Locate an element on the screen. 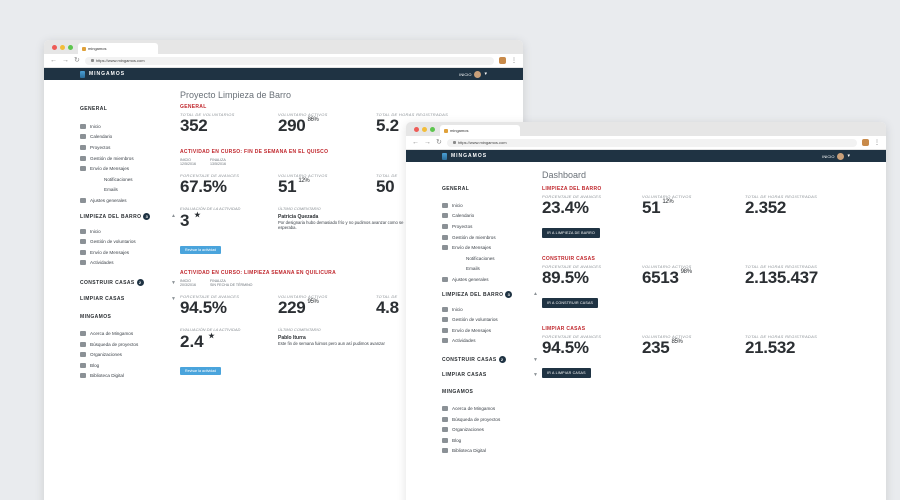 This screenshot has height=500, width=900. start-date: INICIO 12/5/2016 is located at coordinates (188, 162).